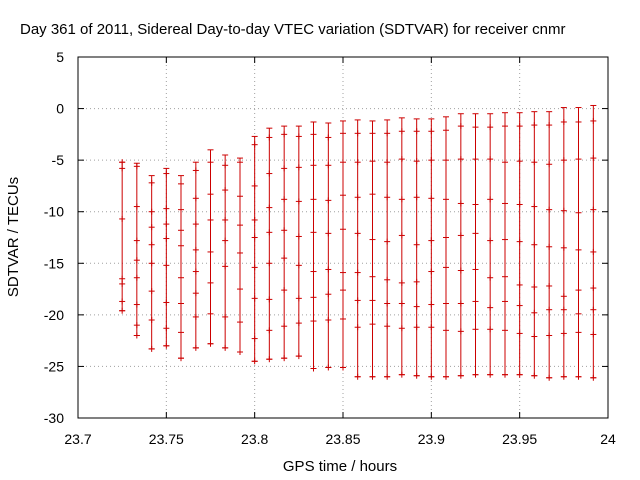 This screenshot has width=640, height=480. What do you see at coordinates (608, 439) in the screenshot?
I see `x-tick-label: 24` at bounding box center [608, 439].